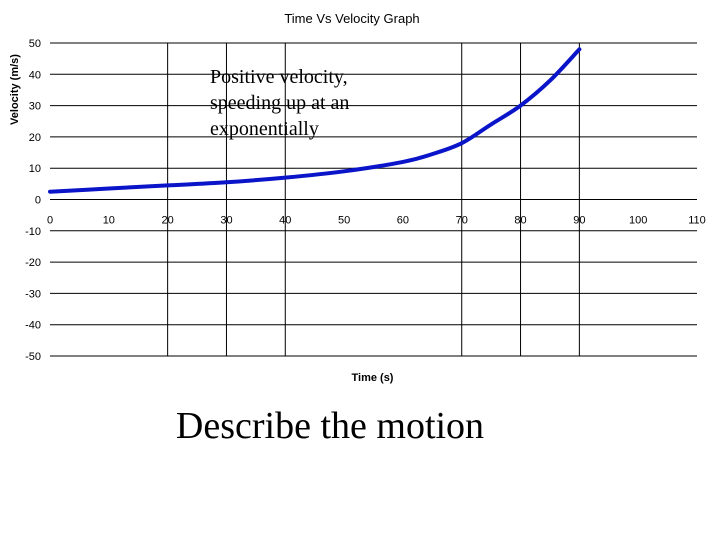 Image resolution: width=720 pixels, height=545 pixels. What do you see at coordinates (35, 44) in the screenshot?
I see `y-tick-label-0: 50` at bounding box center [35, 44].